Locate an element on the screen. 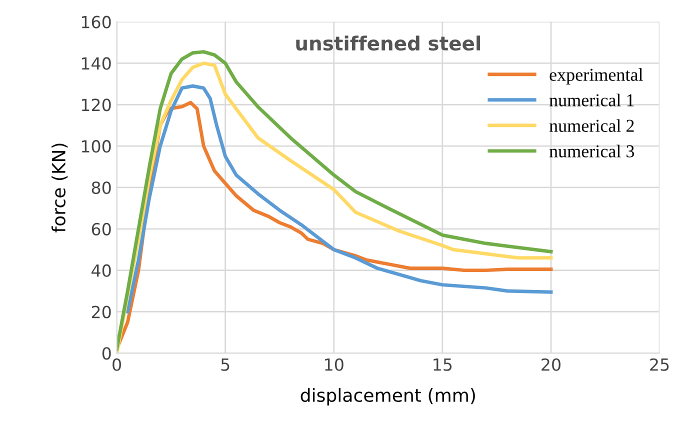 The width and height of the screenshot is (687, 436). legend-label: numerical 1 is located at coordinates (591, 100).